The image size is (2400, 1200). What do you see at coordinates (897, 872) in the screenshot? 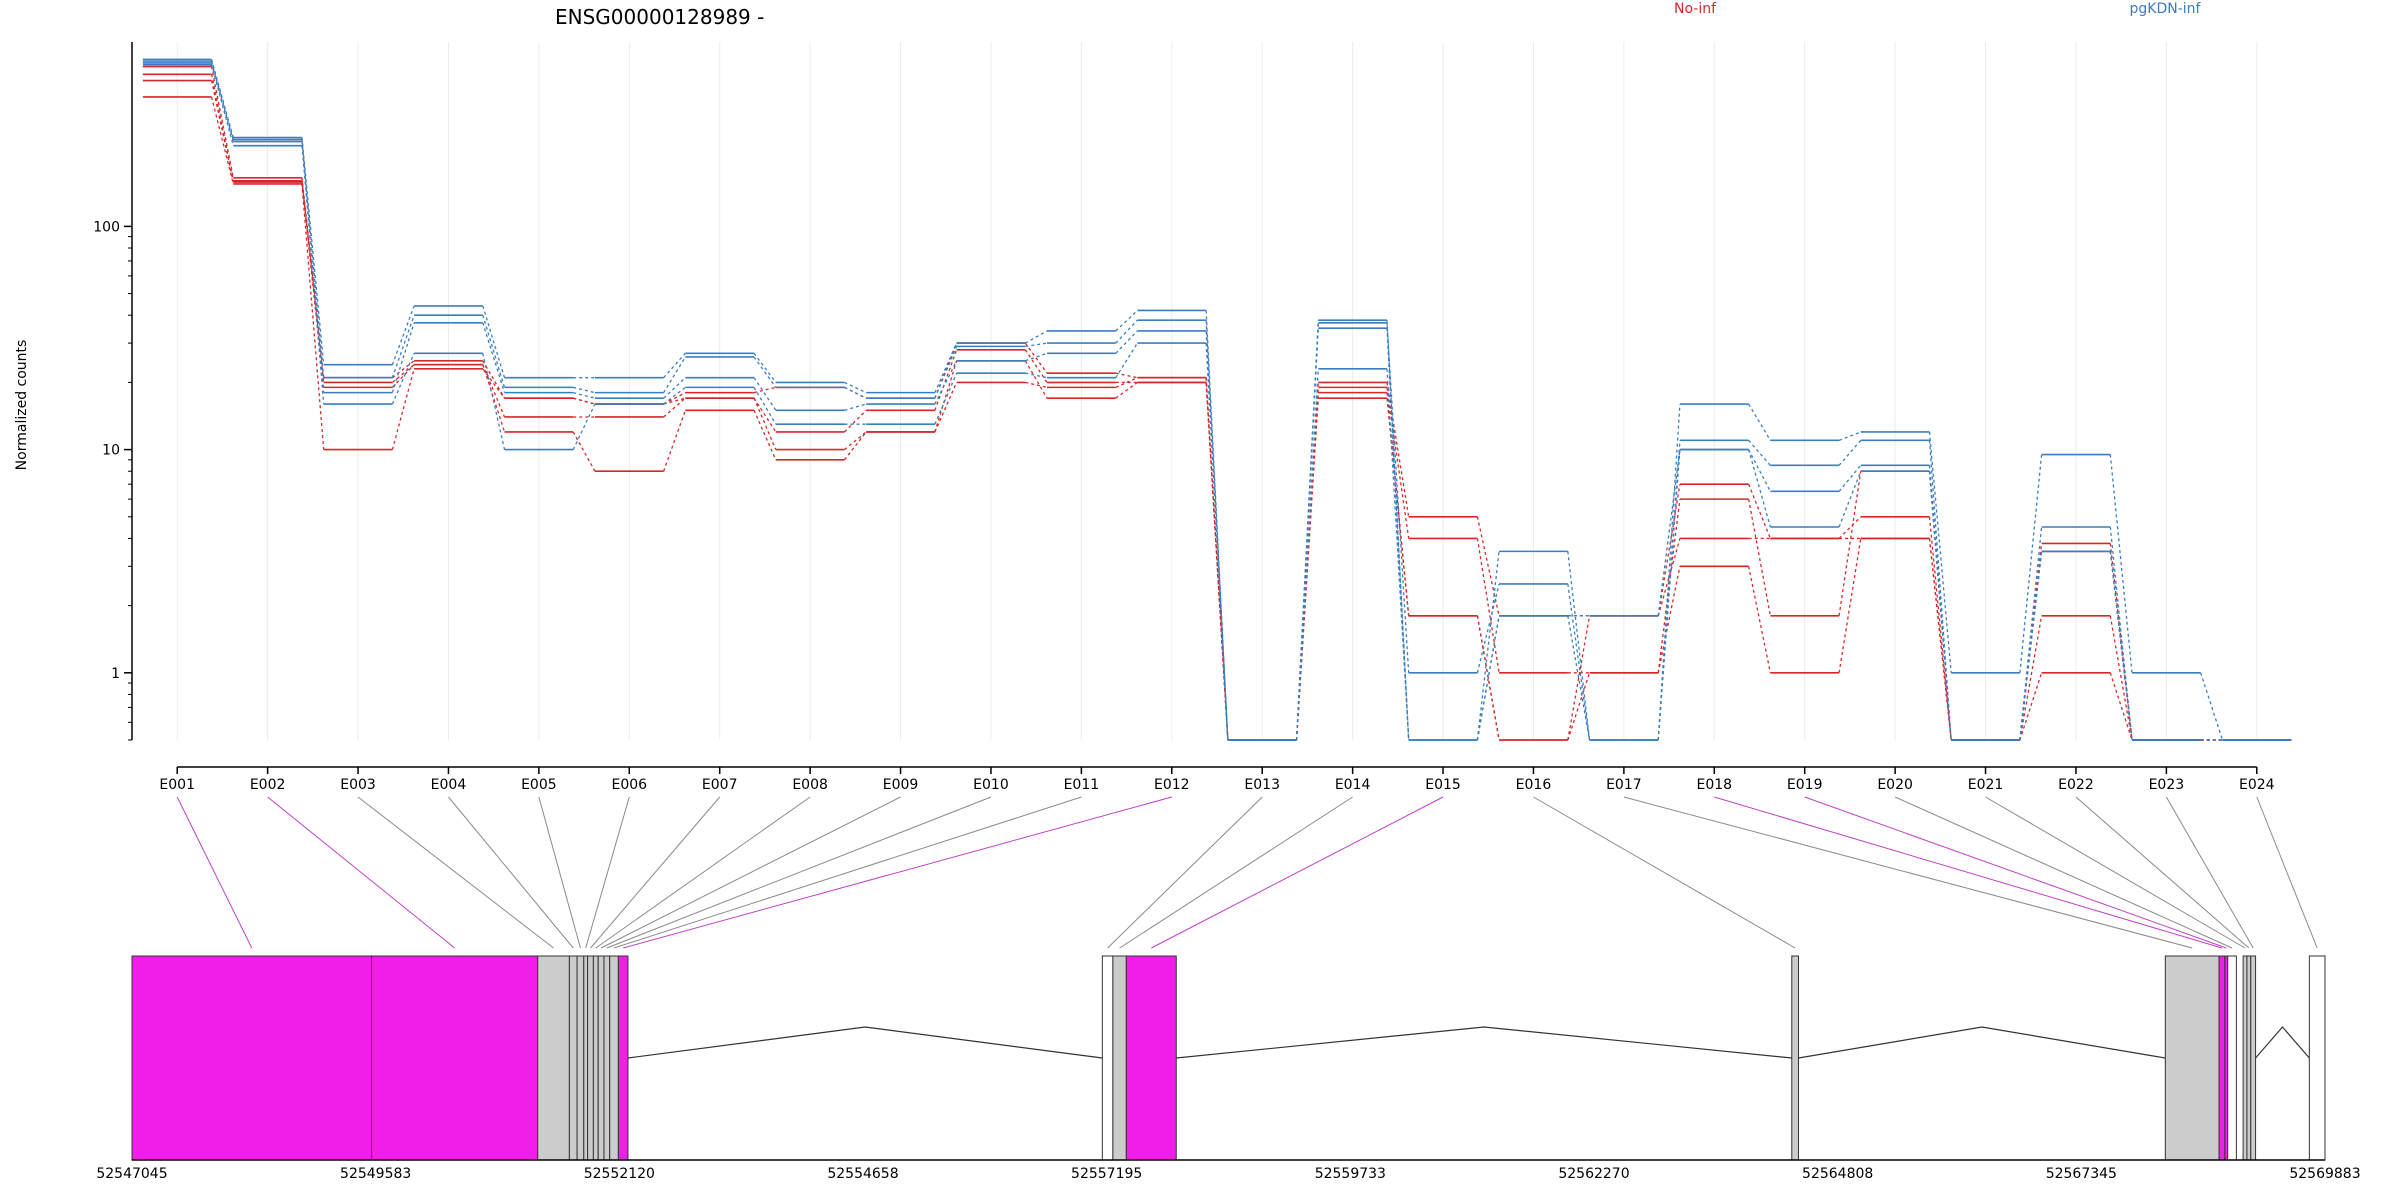
I see `connector-E012` at bounding box center [897, 872].